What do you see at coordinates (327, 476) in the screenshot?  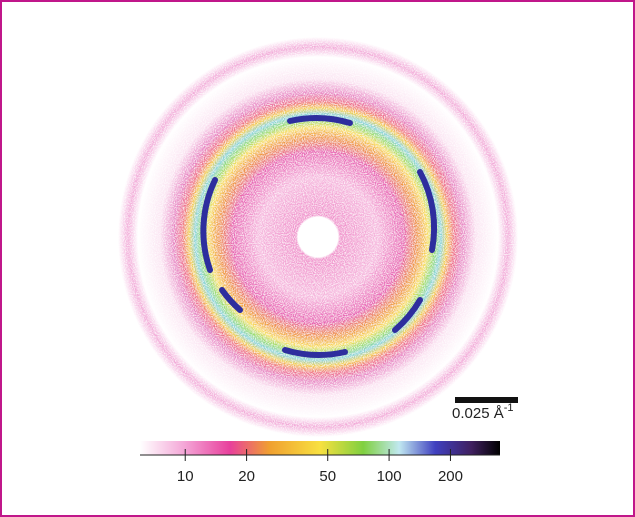 I see `colorbar-tick-label: 50` at bounding box center [327, 476].